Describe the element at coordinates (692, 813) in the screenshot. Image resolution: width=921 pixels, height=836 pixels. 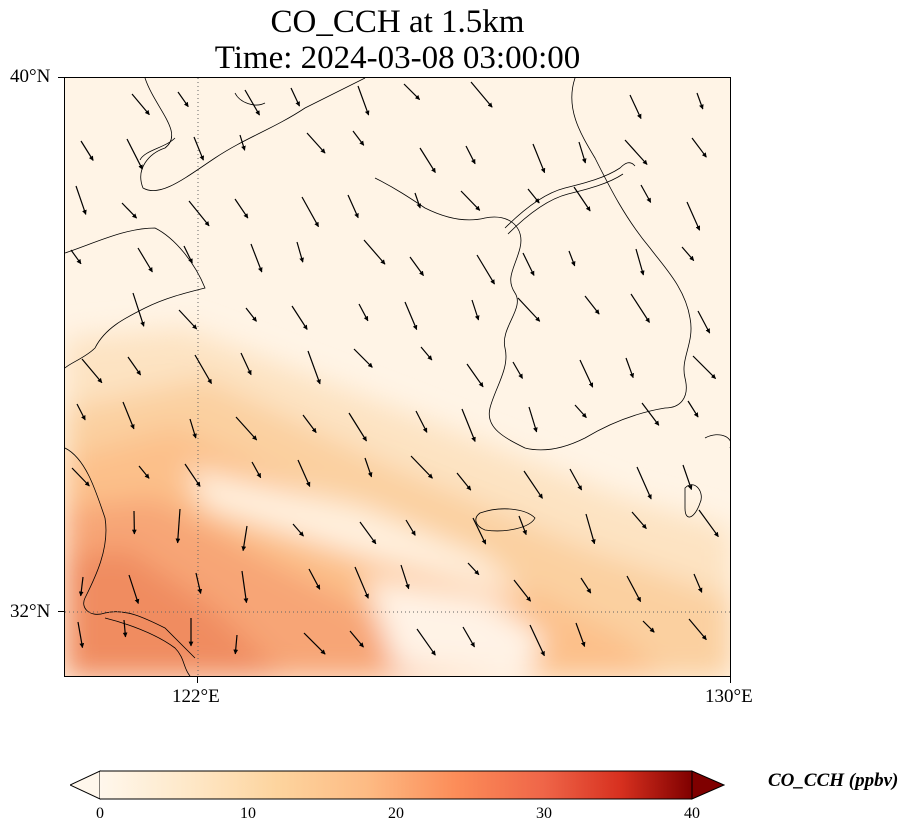
I see `colorbar-tick-40: 40` at that location.